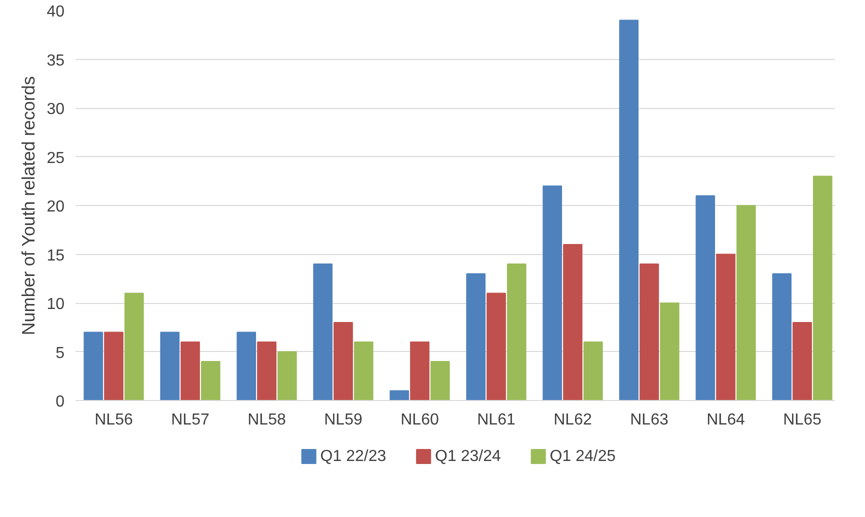 The image size is (865, 517). Describe the element at coordinates (55, 158) in the screenshot. I see `y-tick-label: 25` at that location.